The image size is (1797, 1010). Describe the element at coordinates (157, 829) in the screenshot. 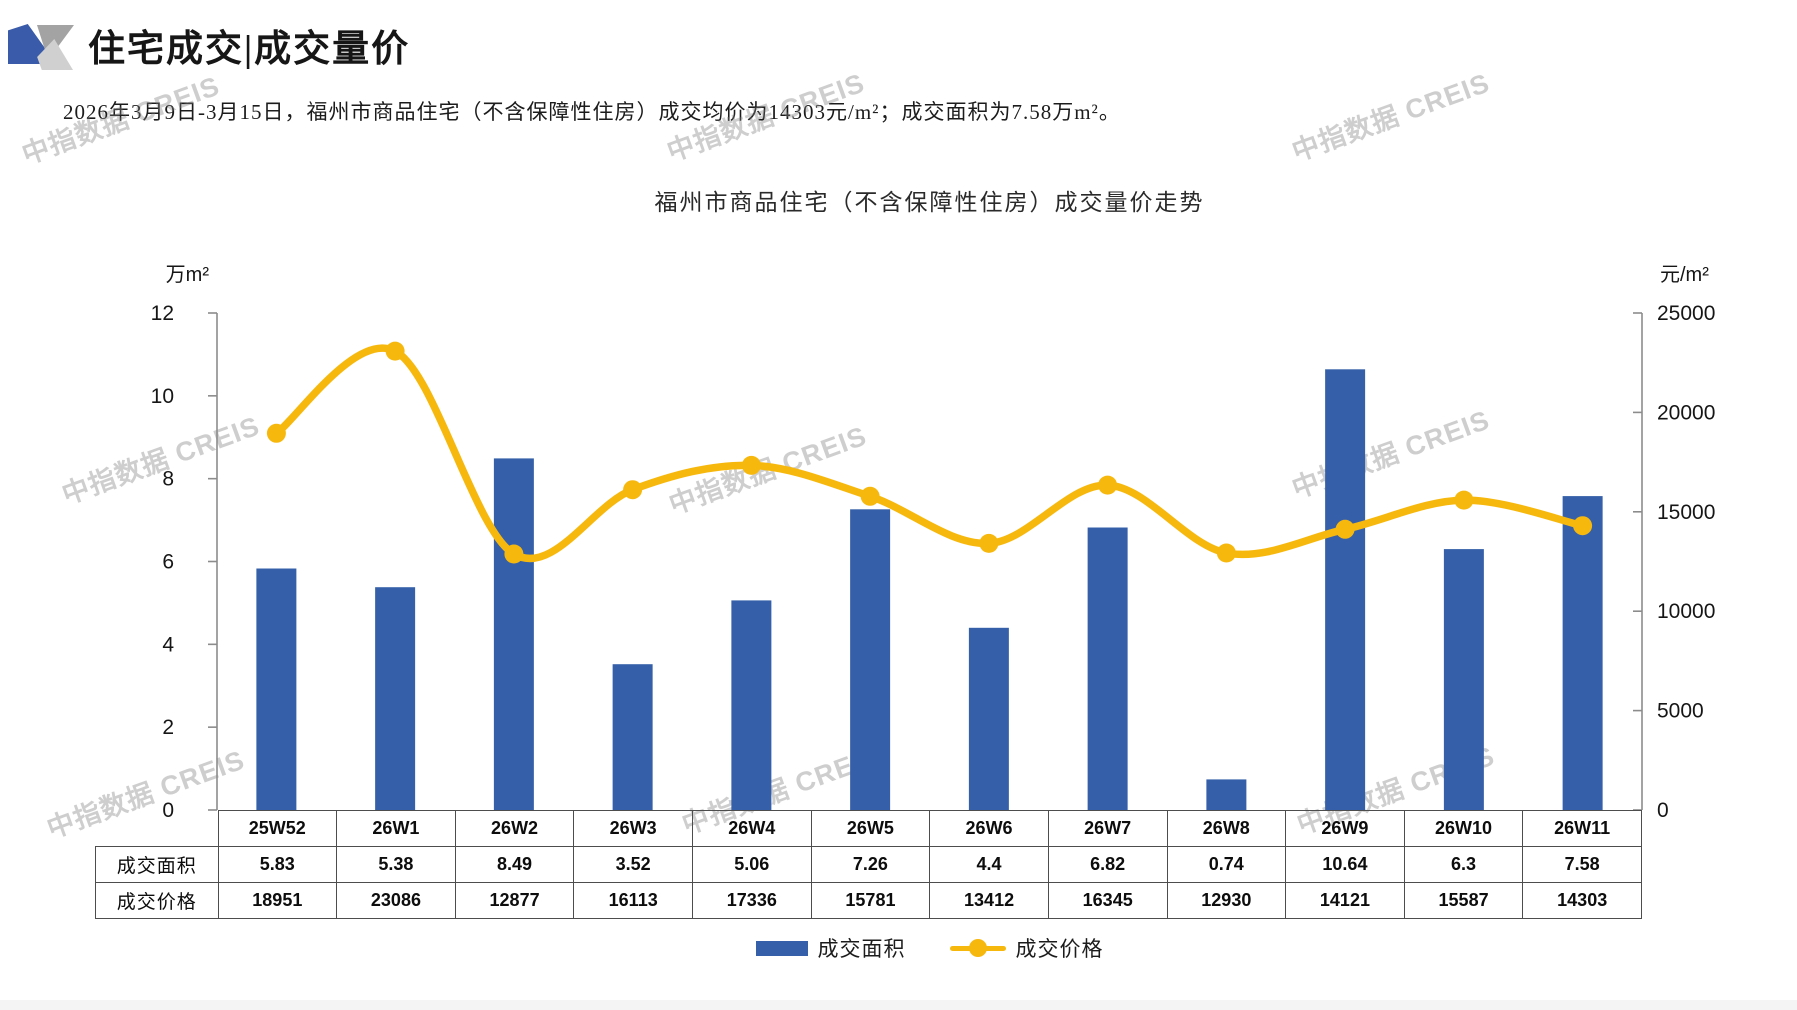

I see `table-corner-cell` at that location.